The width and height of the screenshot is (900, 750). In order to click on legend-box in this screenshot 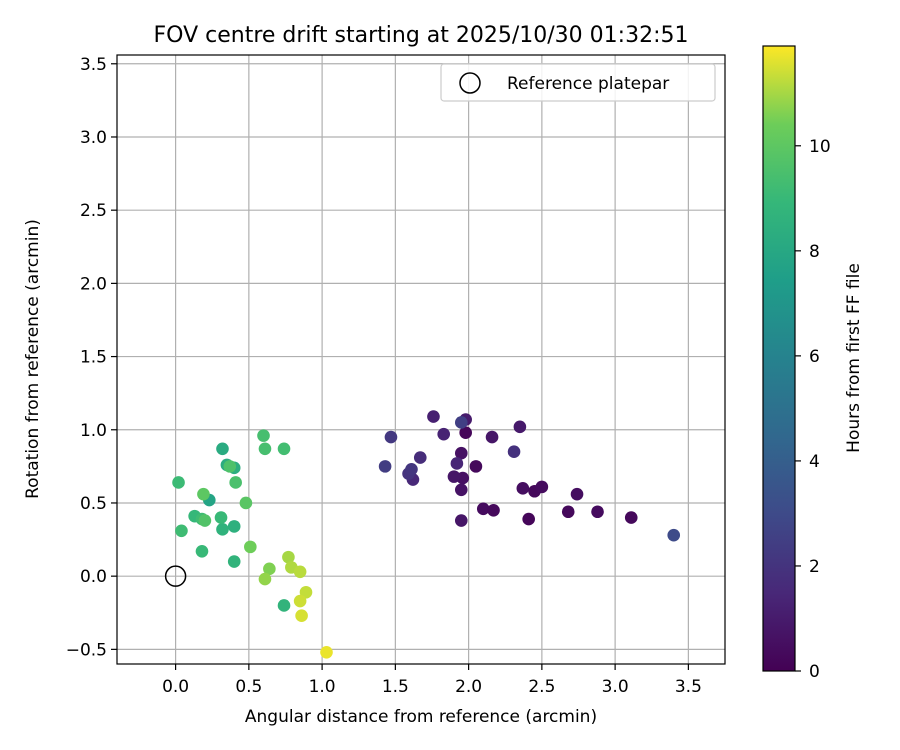, I will do `click(578, 82)`.